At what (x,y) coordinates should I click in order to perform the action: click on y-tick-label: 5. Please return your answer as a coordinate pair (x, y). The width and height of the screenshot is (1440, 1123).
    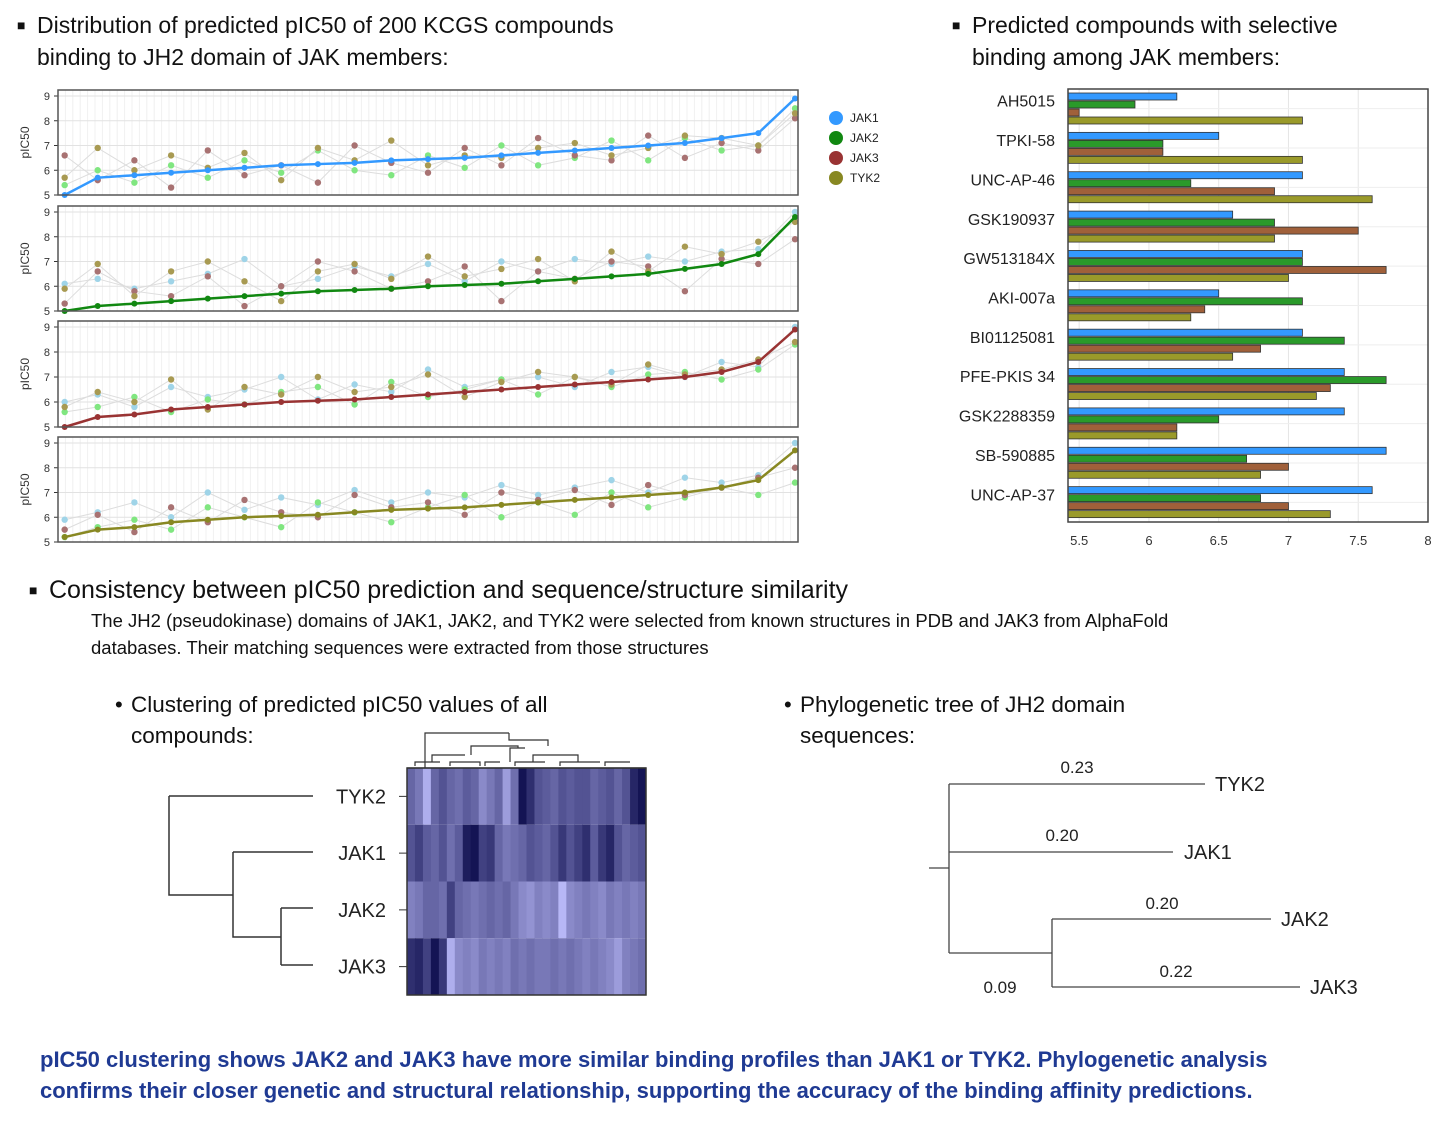
    Looking at the image, I should click on (47, 196).